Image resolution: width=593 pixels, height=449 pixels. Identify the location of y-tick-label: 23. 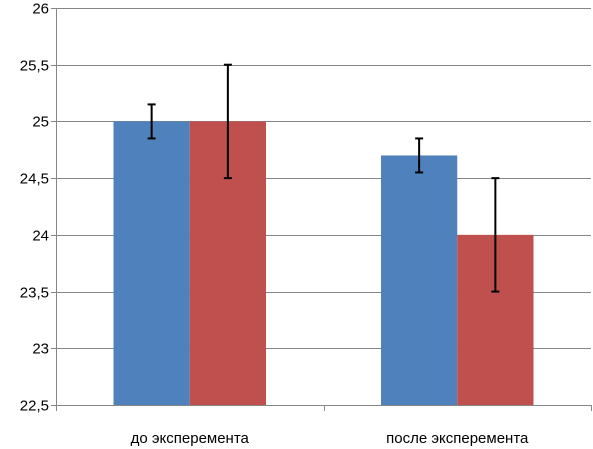
(40, 349).